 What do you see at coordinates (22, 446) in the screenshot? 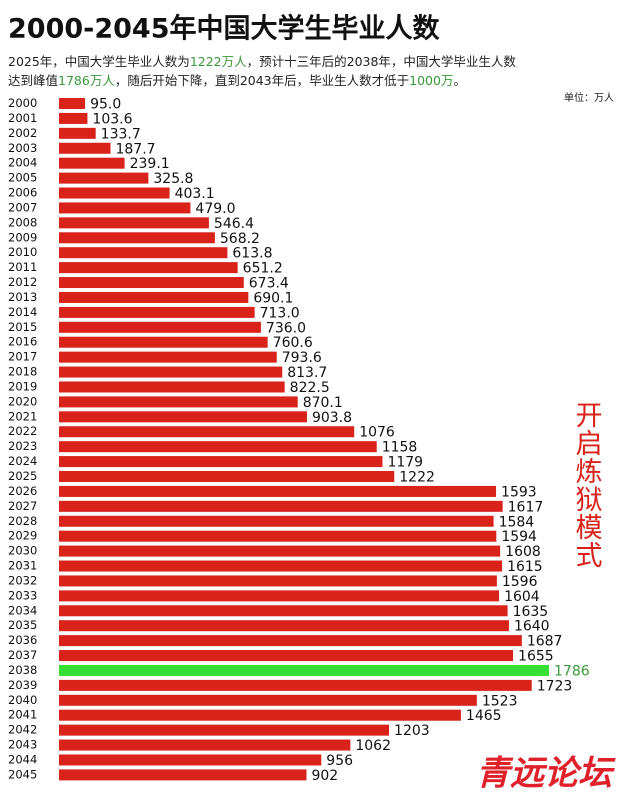
I see `y-tick-label: 2023` at bounding box center [22, 446].